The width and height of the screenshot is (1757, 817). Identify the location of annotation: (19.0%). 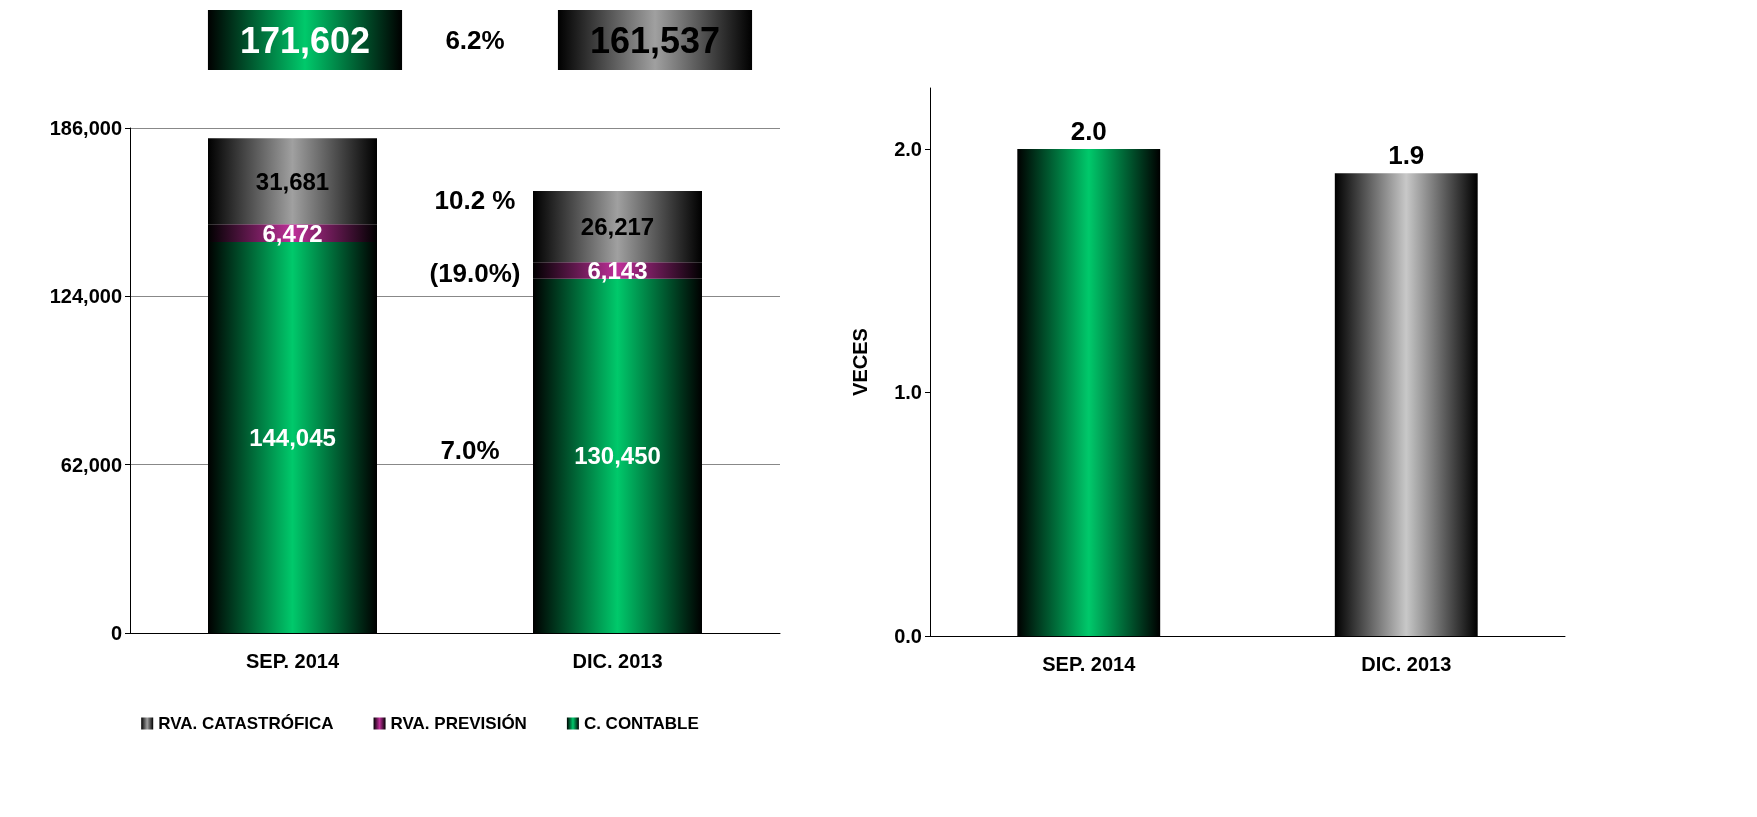
(475, 273).